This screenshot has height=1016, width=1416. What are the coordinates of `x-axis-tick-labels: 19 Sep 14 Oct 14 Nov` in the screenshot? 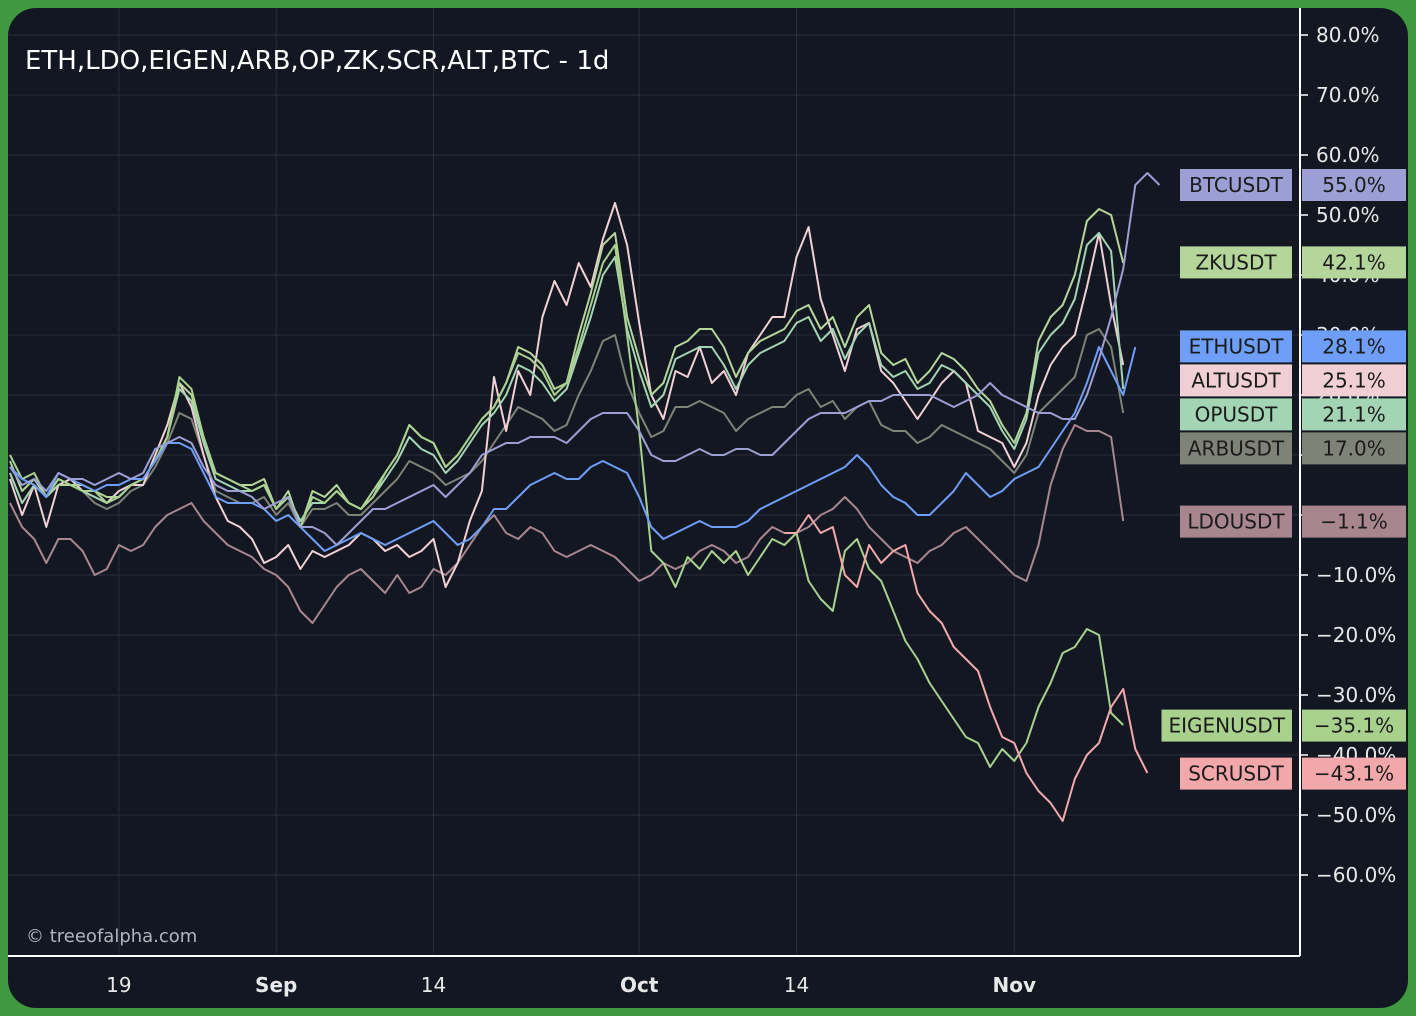 It's located at (571, 985).